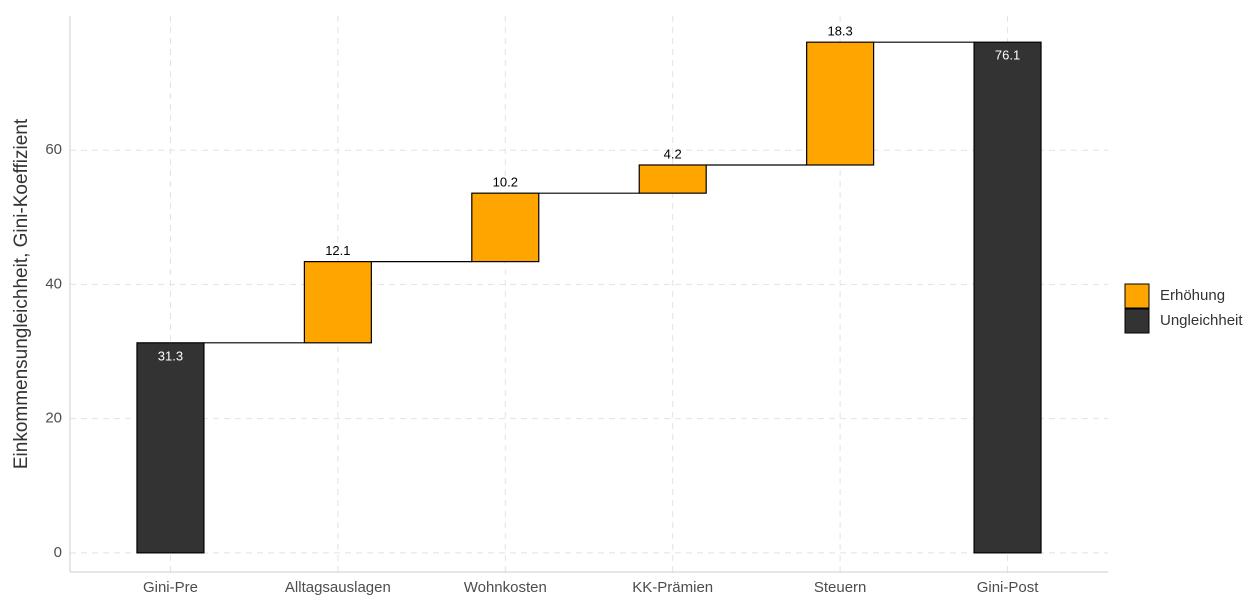 The image size is (1256, 597). Describe the element at coordinates (337, 250) in the screenshot. I see `value-label: 12.1` at that location.